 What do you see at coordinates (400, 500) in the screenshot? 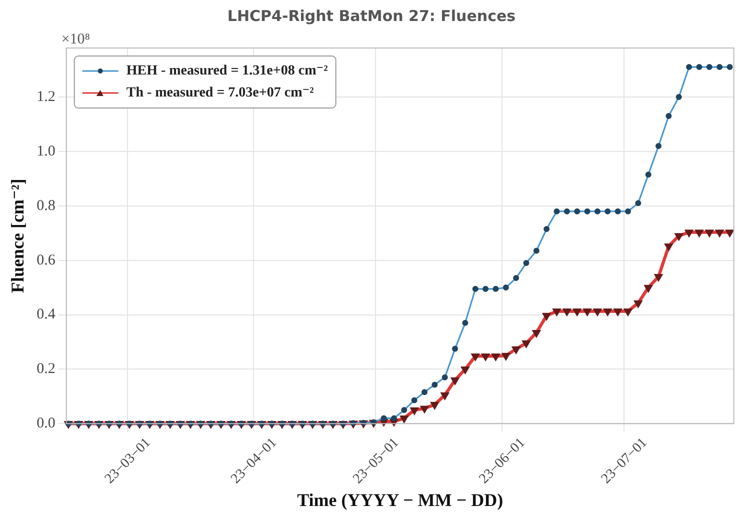
I see `x-axis-title: Time (YYYY − MM − DD)` at bounding box center [400, 500].